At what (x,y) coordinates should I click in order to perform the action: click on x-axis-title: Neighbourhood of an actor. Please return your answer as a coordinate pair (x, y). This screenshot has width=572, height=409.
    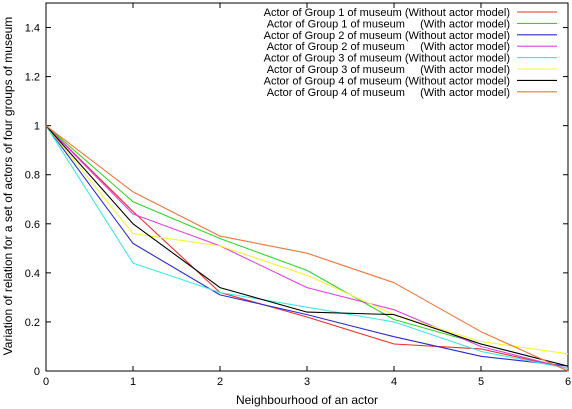
    Looking at the image, I should click on (307, 400).